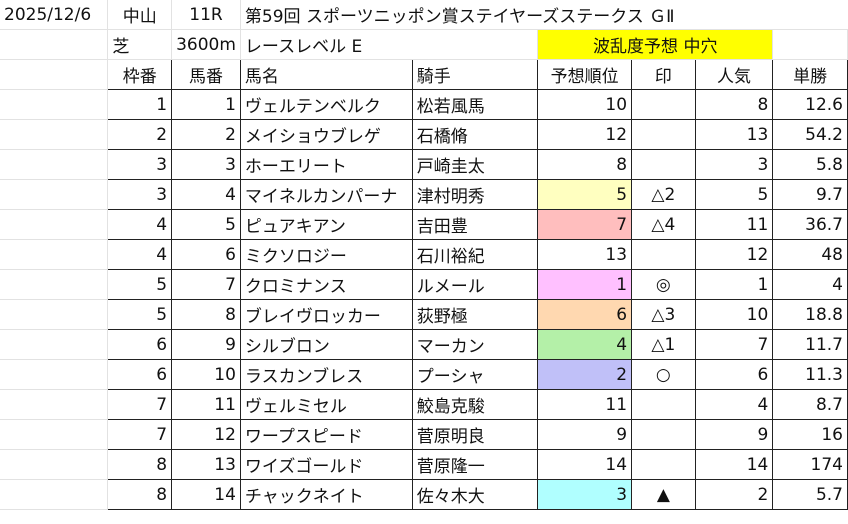  What do you see at coordinates (326, 344) in the screenshot?
I see `horse-name-cell: シルブロン` at bounding box center [326, 344].